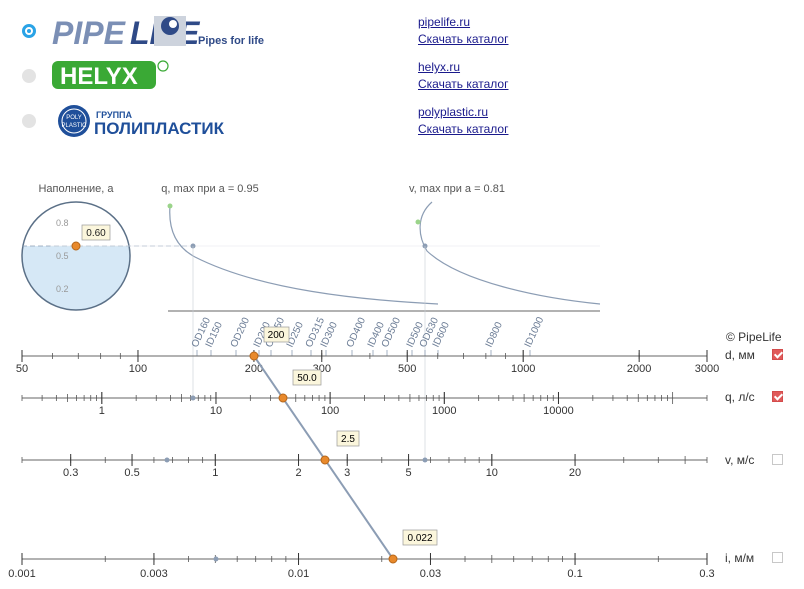  Describe the element at coordinates (463, 121) in the screenshot. I see `polyplastic-links: polyplastic.ru Скачать каталог` at that location.